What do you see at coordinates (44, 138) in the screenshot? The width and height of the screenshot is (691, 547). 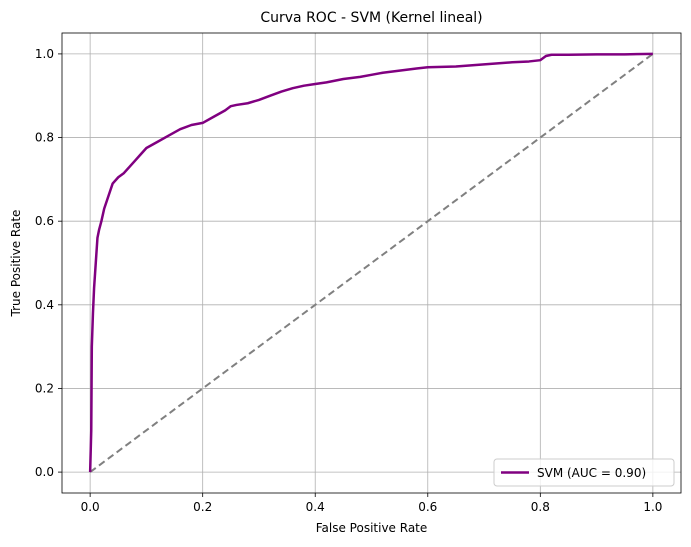 I see `y-tick-label: 0.8` at bounding box center [44, 138].